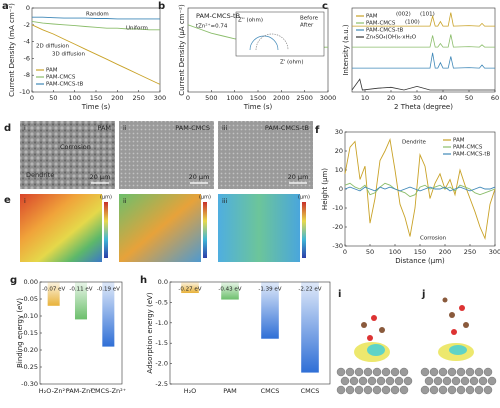 This screenshot has height=408, width=500. Describe the element at coordinates (31, 282) in the screenshot. I see `y-tick-label: 0.00` at that location.